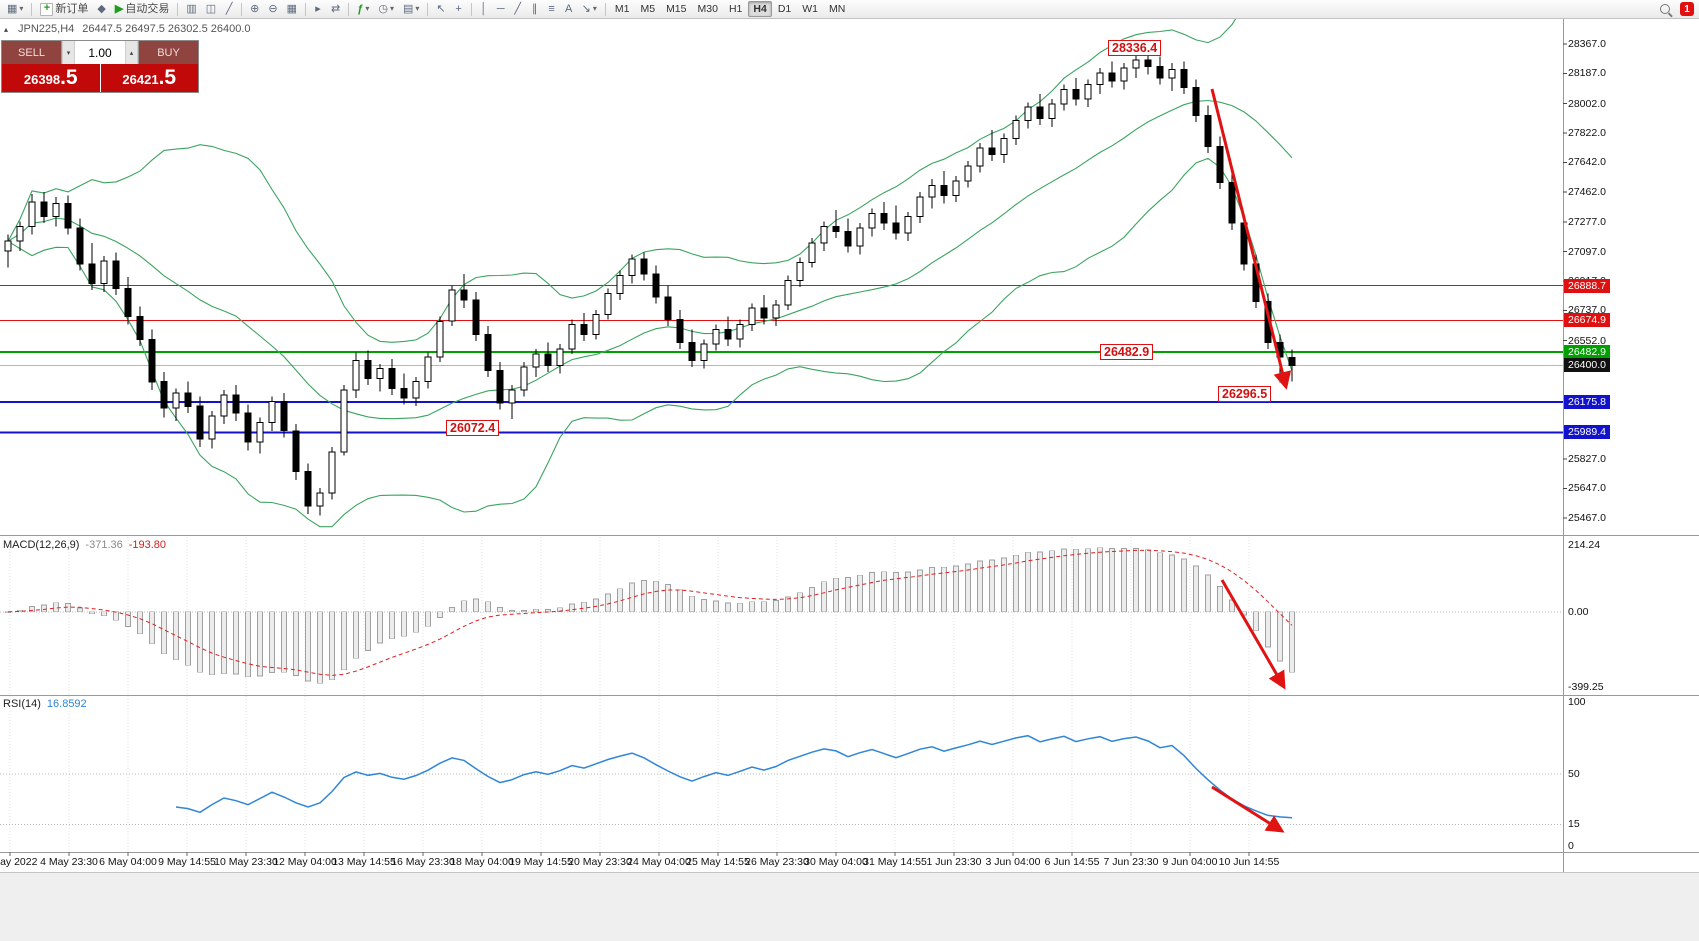 The image size is (1699, 941). I want to click on tile-windows-button: ▦, so click(292, 9).